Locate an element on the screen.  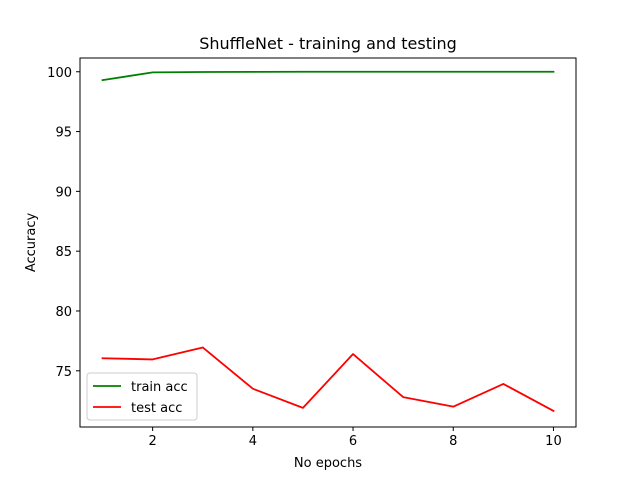
x-tick-label: 4 is located at coordinates (253, 441).